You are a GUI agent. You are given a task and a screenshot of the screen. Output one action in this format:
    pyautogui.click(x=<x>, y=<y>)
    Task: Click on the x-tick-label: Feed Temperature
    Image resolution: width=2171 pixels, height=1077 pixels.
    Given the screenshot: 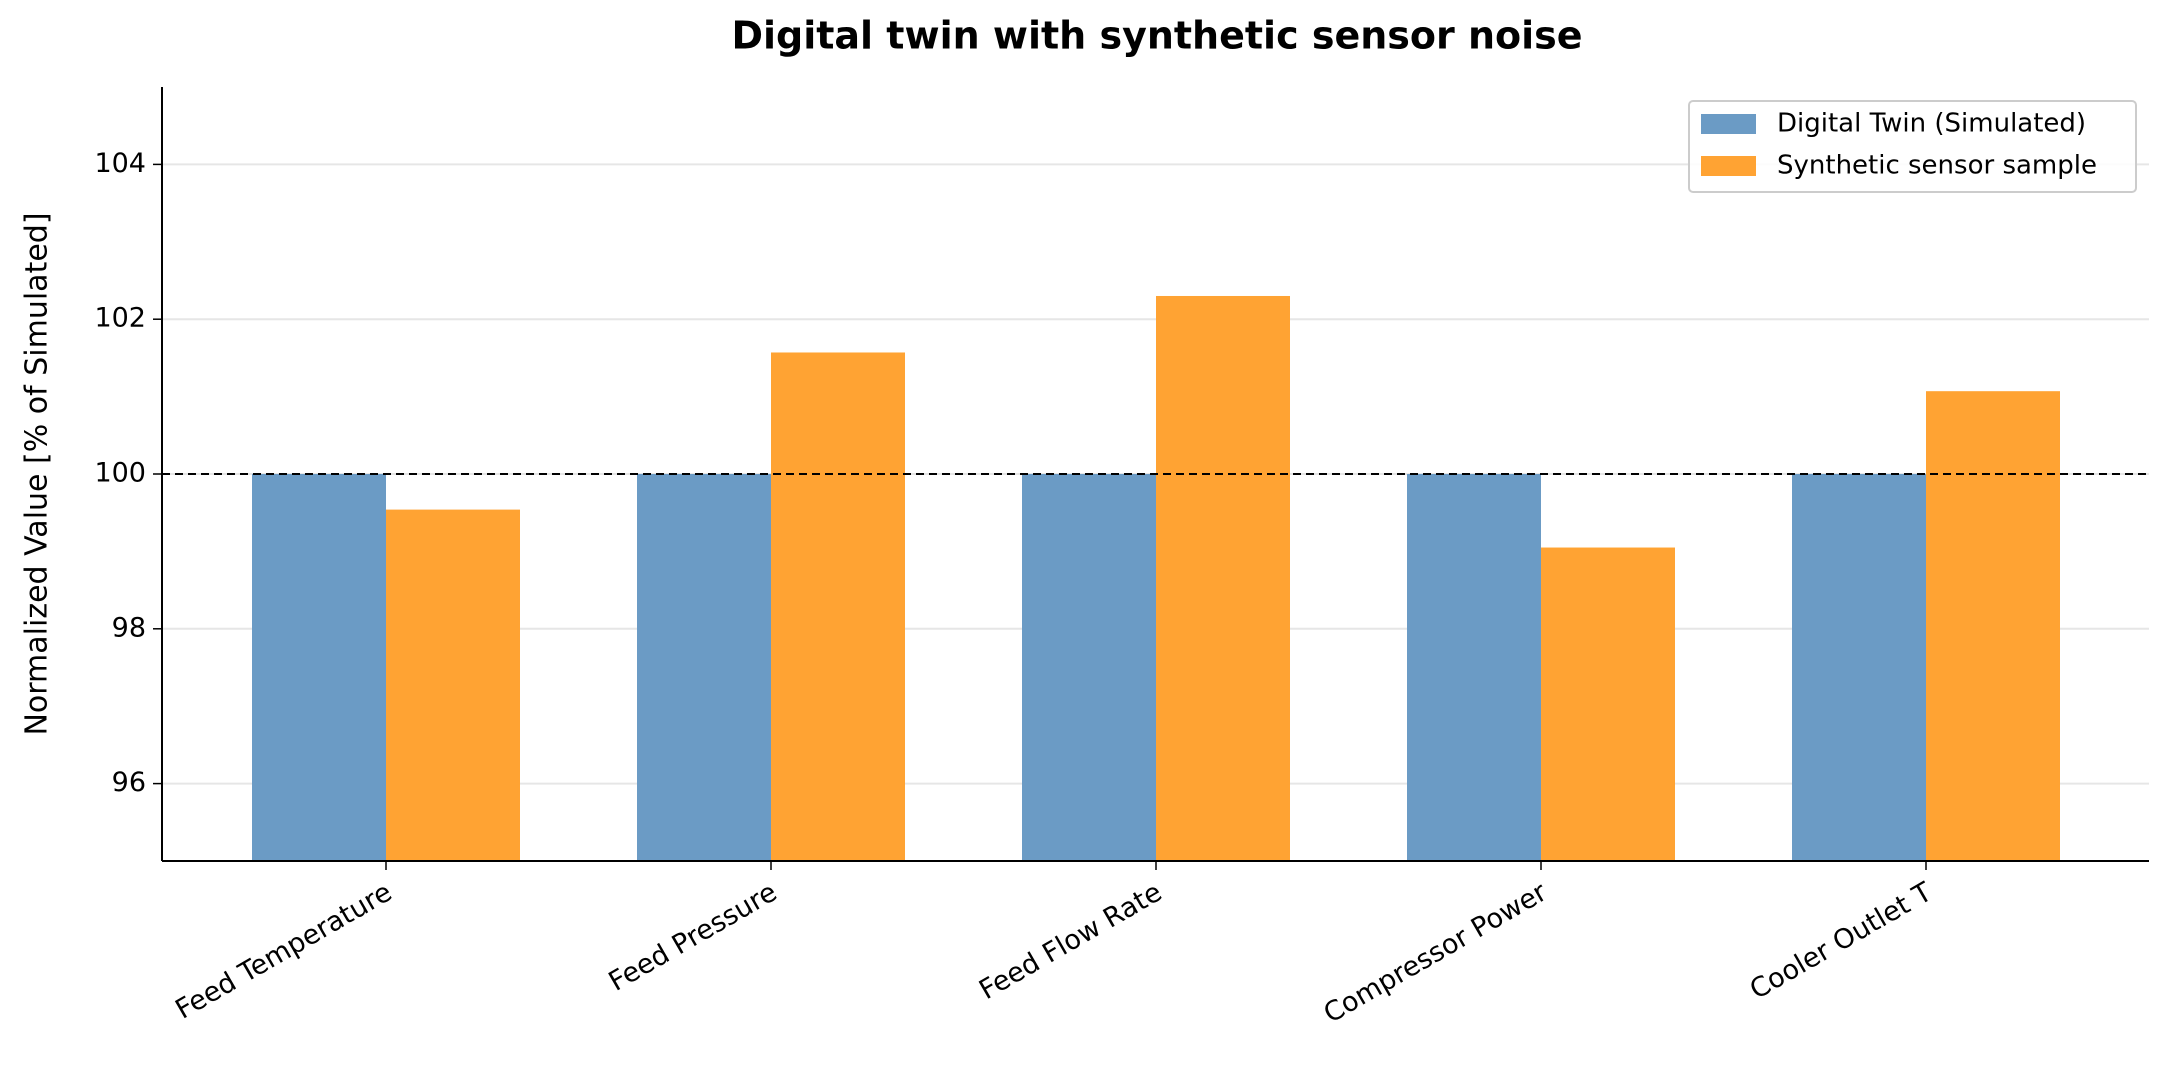 What is the action you would take?
    pyautogui.click(x=283, y=951)
    